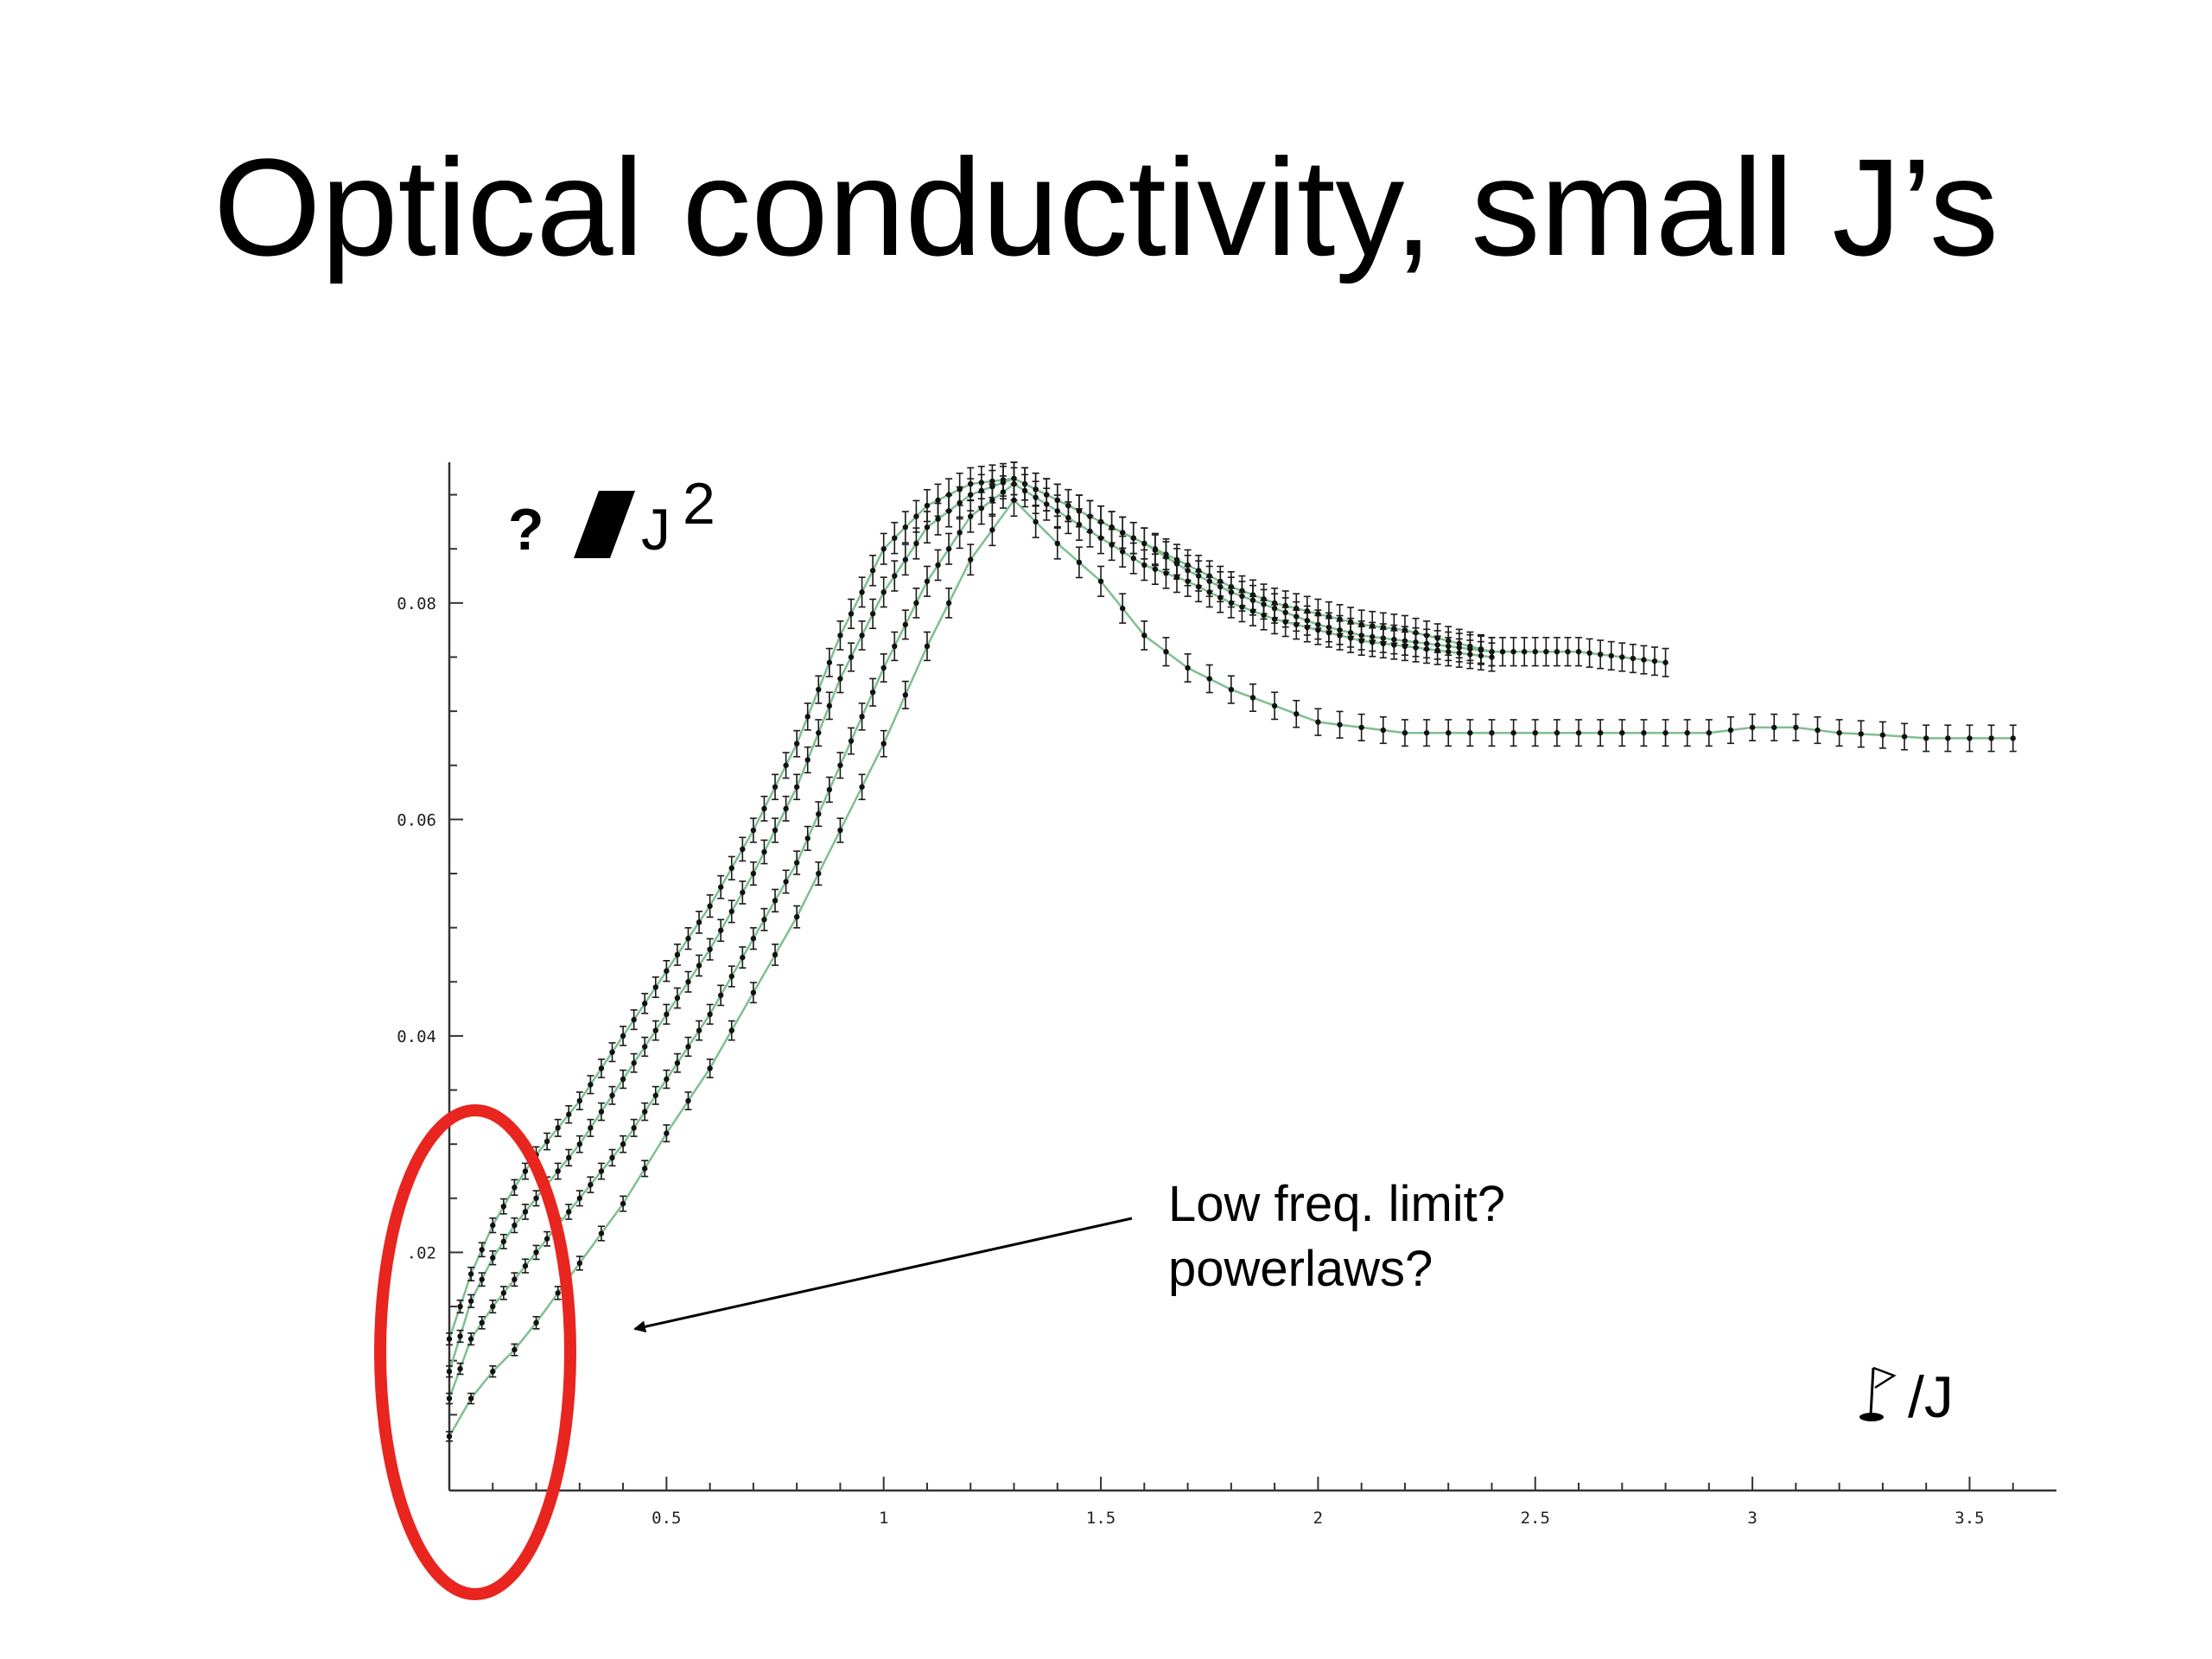 The image size is (2212, 1659). Describe the element at coordinates (1101, 1518) in the screenshot. I see `x-tick-label: 1.5` at that location.